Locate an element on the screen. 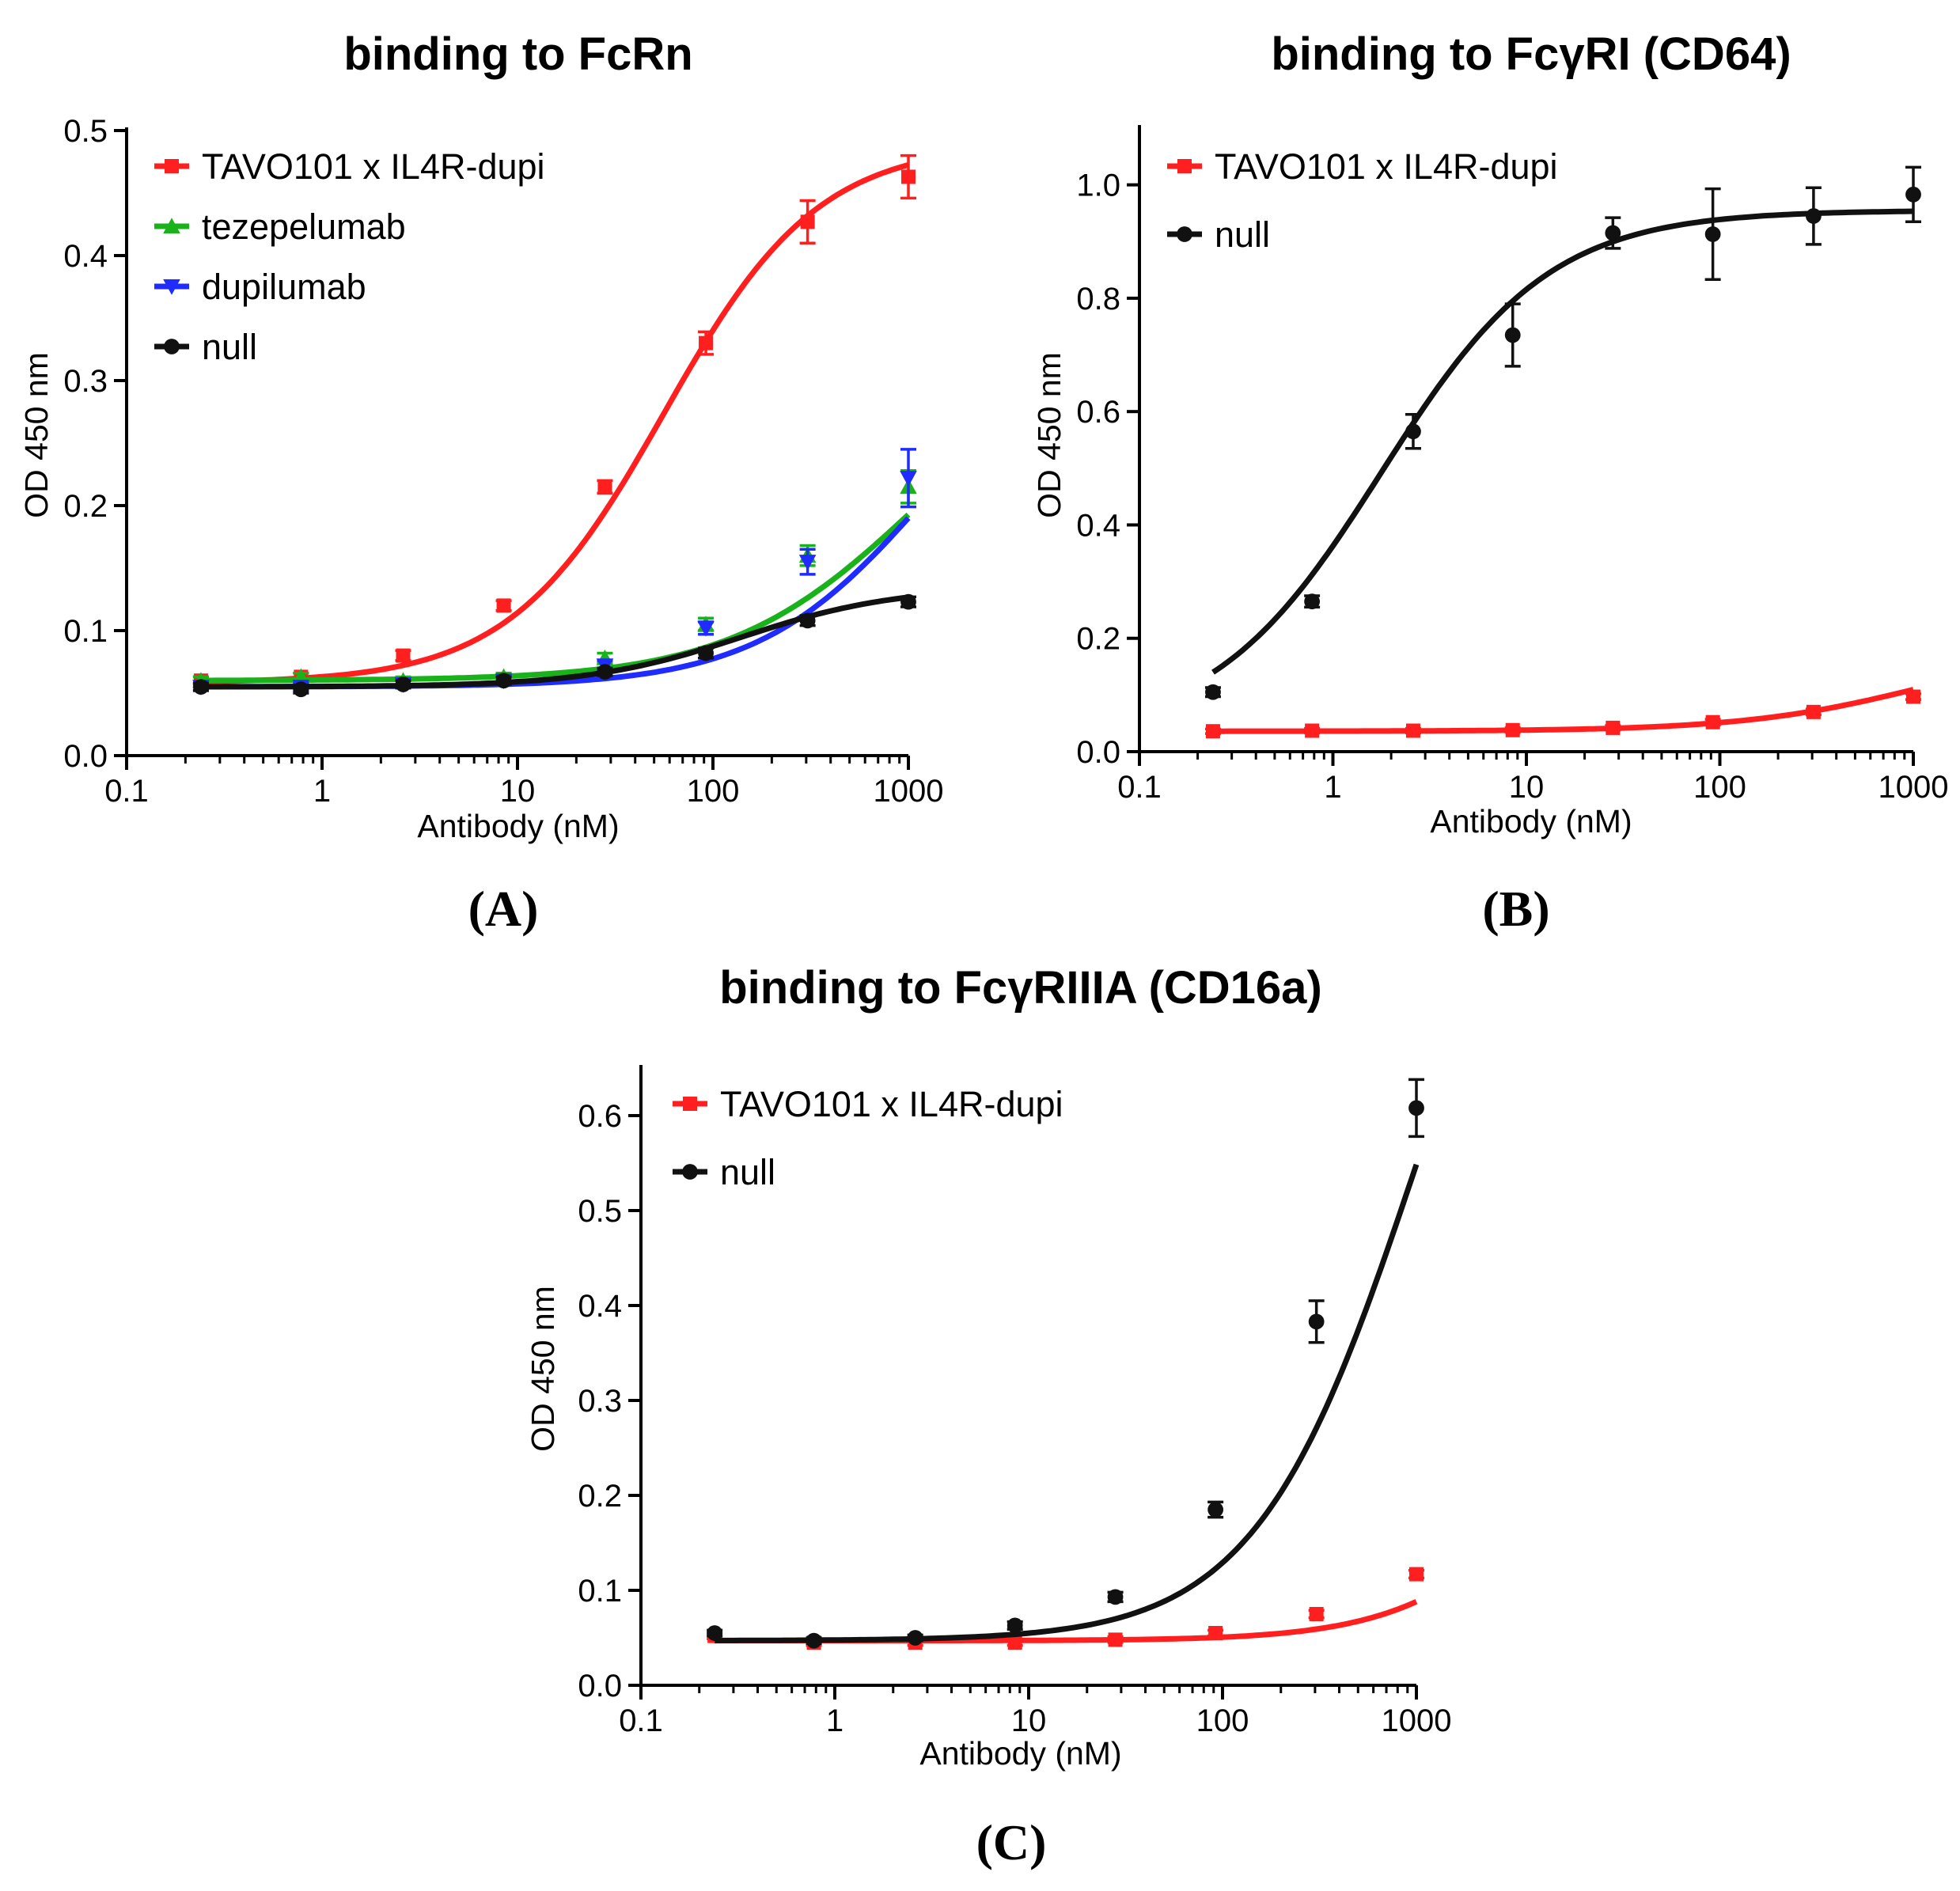 The height and width of the screenshot is (1891, 1960). y-tick-label: 1.0 is located at coordinates (1098, 186).